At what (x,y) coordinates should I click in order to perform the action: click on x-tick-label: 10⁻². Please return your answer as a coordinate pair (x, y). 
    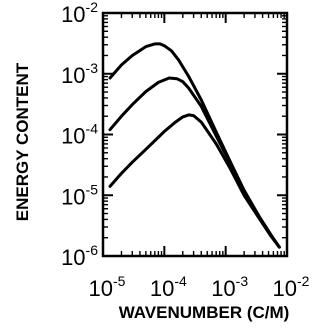
    Looking at the image, I should click on (291, 287).